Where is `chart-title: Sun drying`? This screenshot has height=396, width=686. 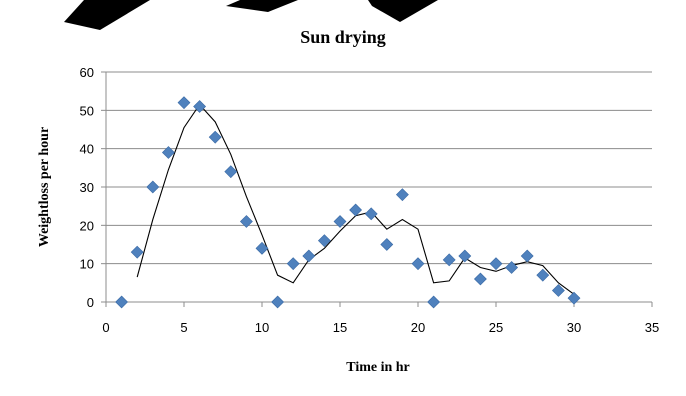 chart-title: Sun drying is located at coordinates (343, 37).